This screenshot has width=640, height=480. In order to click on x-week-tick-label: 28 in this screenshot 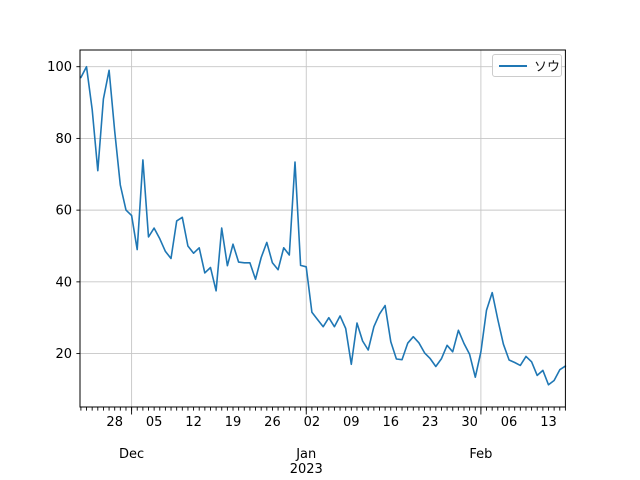, I will do `click(114, 422)`.